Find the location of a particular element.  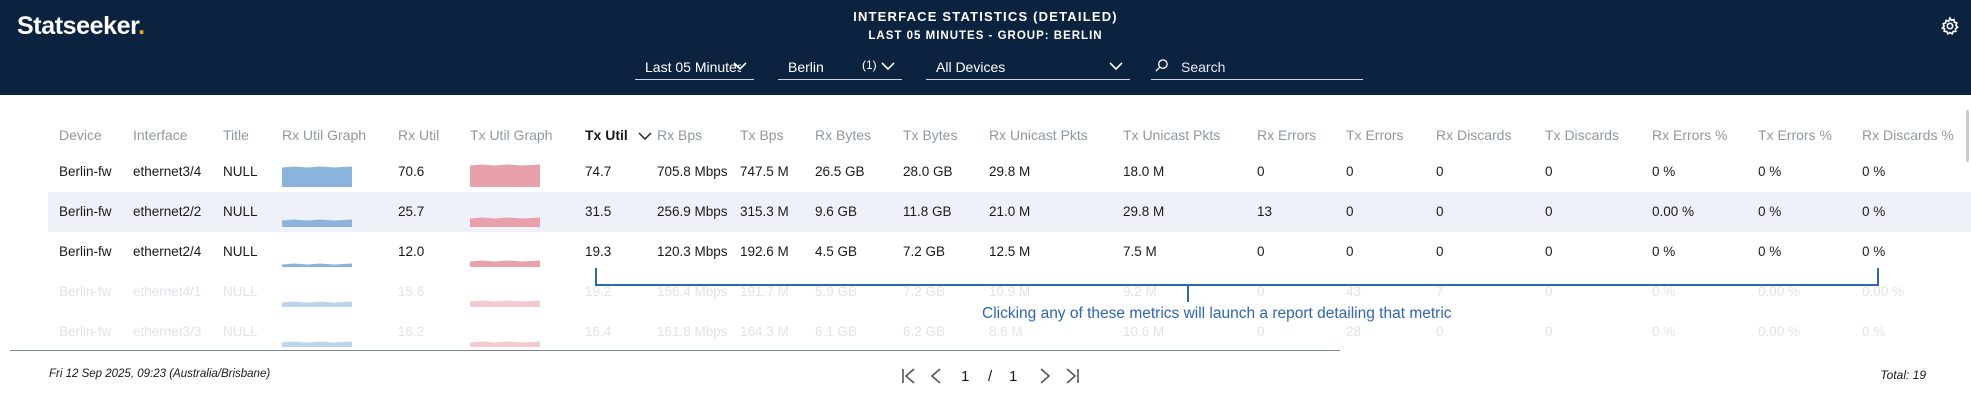

statseeker-logo: Statseeker. is located at coordinates (81, 26).